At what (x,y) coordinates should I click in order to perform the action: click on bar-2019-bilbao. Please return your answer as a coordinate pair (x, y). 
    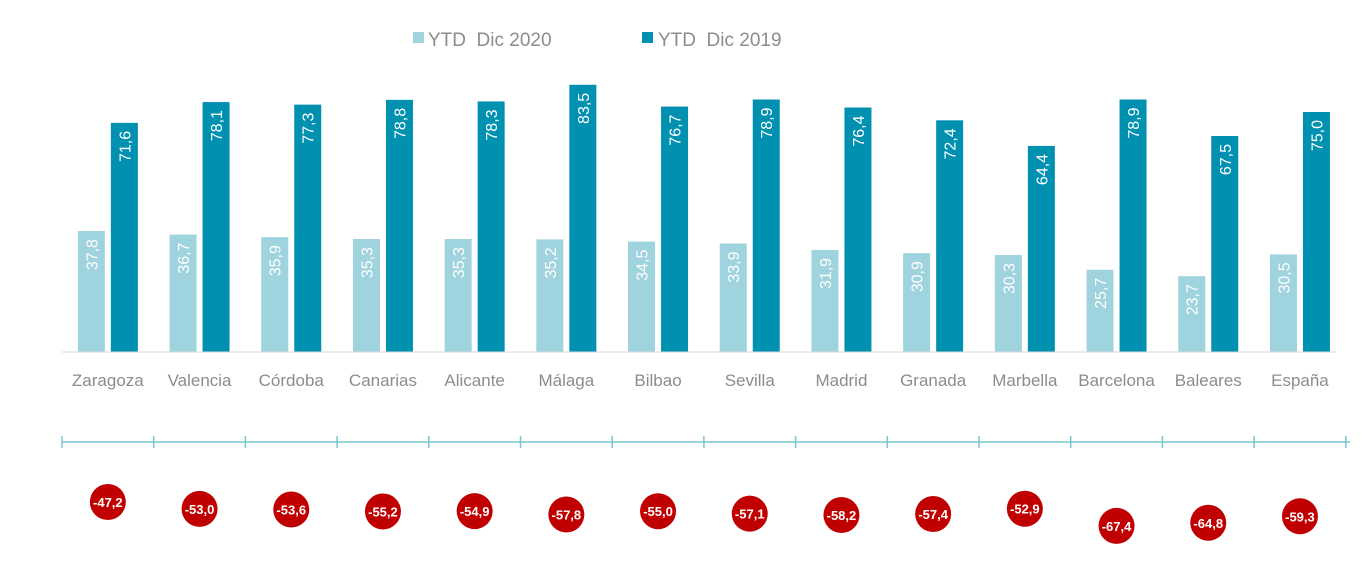
    Looking at the image, I should click on (675, 229).